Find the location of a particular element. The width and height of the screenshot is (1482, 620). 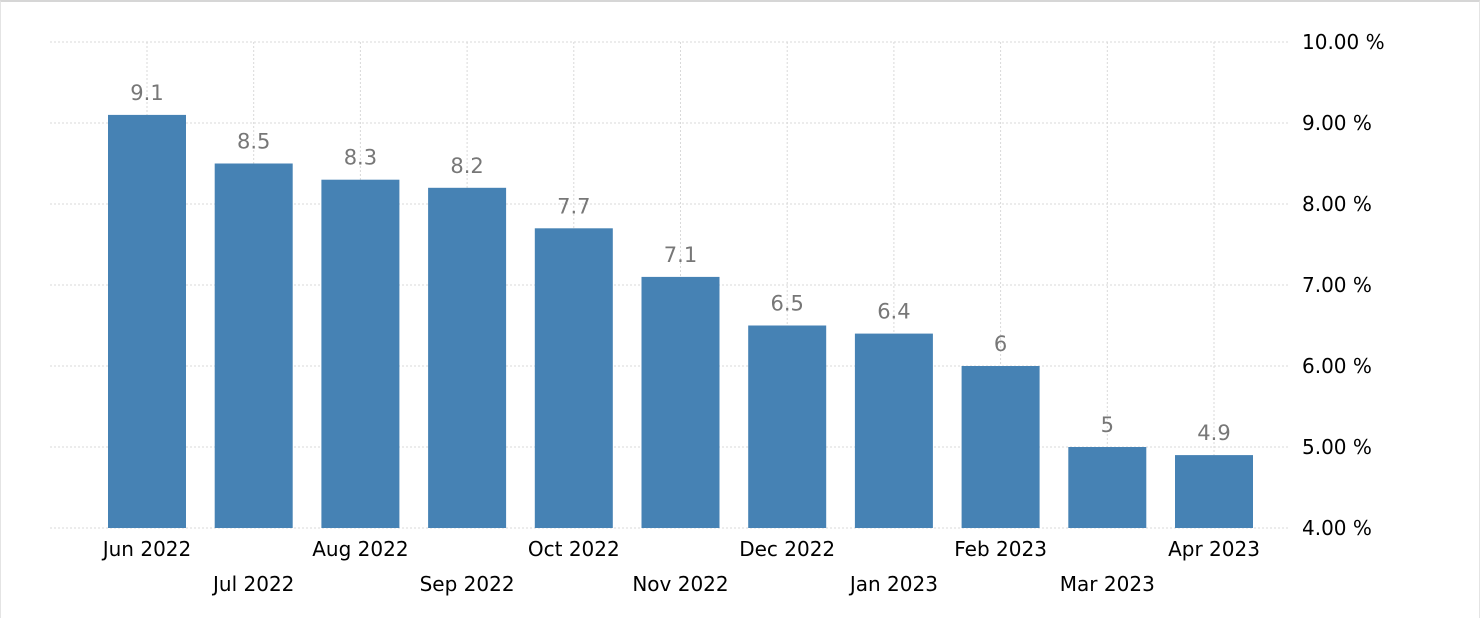

y-tick-label: 7.00 % is located at coordinates (1337, 285).